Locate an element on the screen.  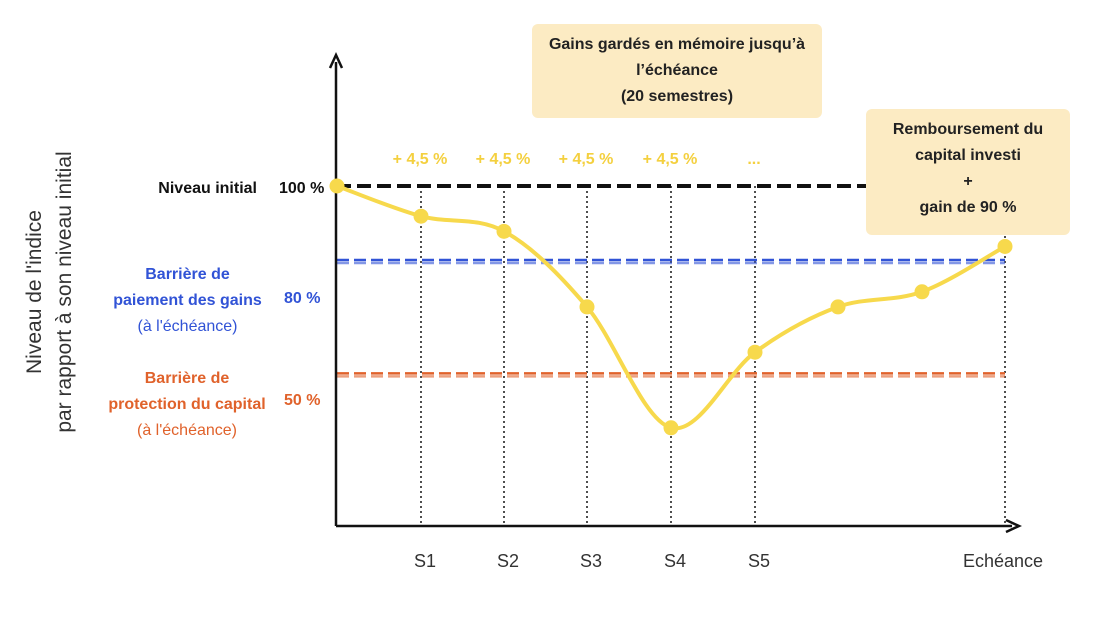
y-axis-title-line: par rapport à son niveau initial is located at coordinates (64, 292).